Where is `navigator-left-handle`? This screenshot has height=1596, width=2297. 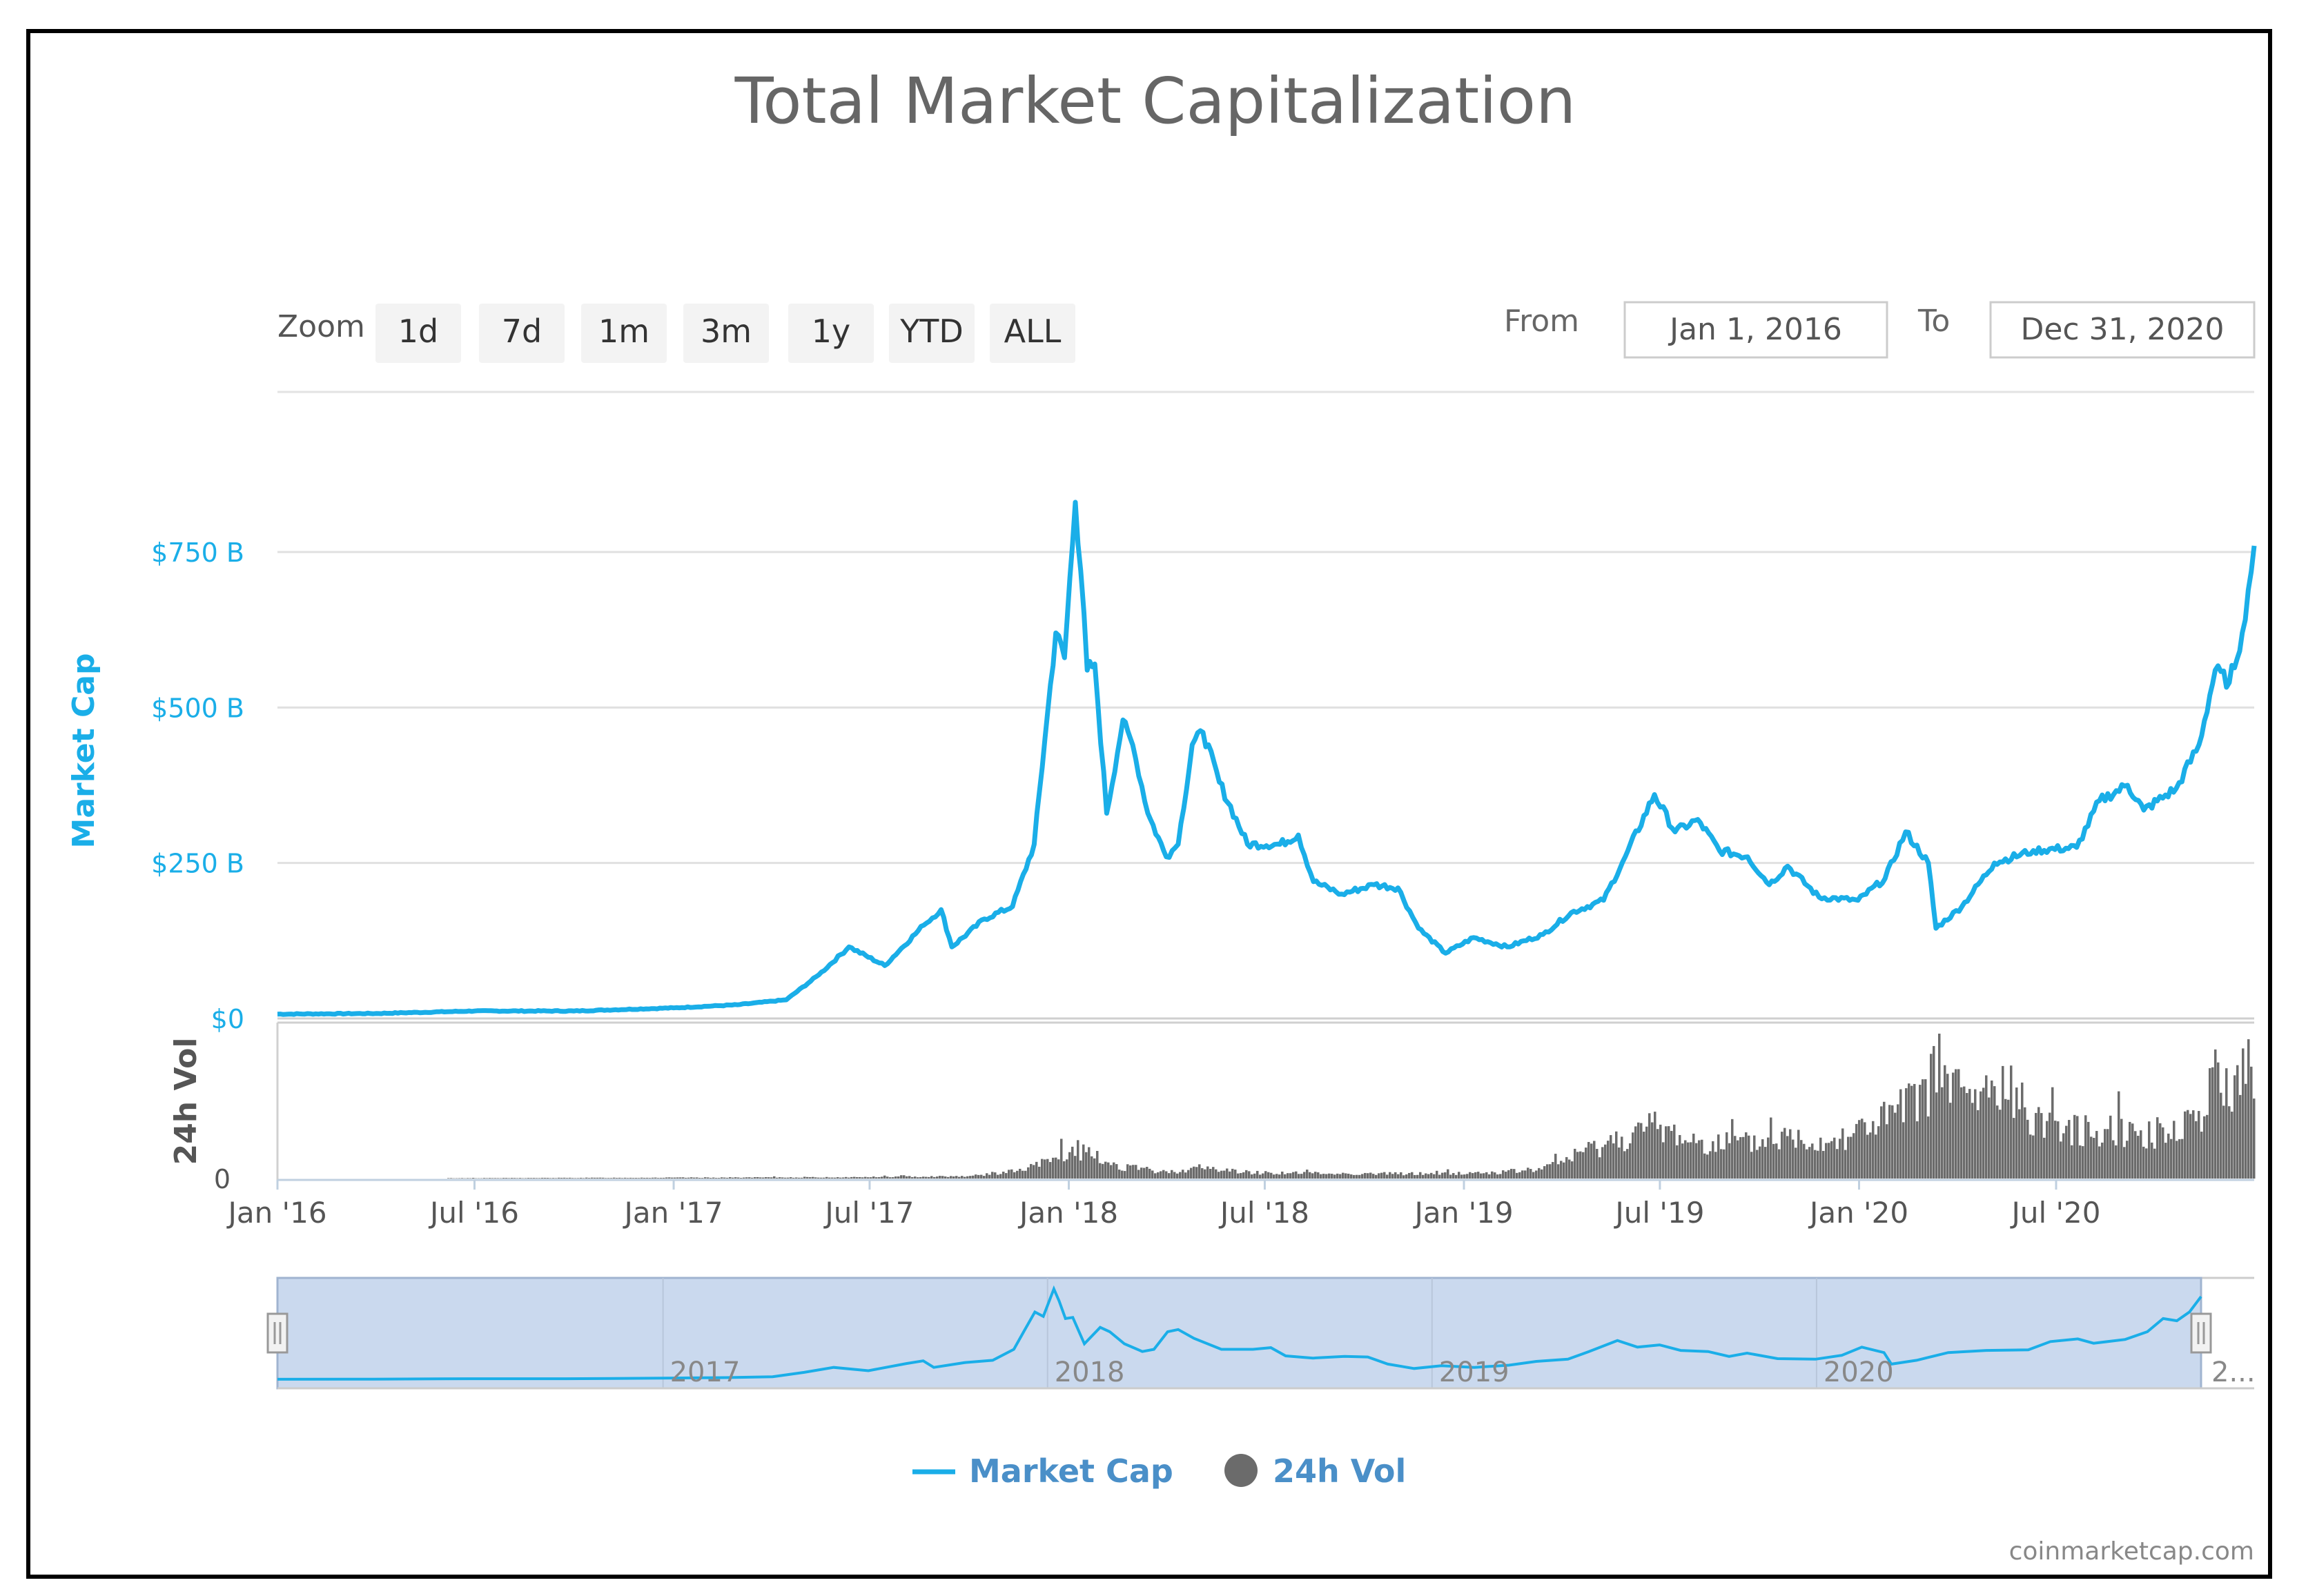 navigator-left-handle is located at coordinates (277, 1333).